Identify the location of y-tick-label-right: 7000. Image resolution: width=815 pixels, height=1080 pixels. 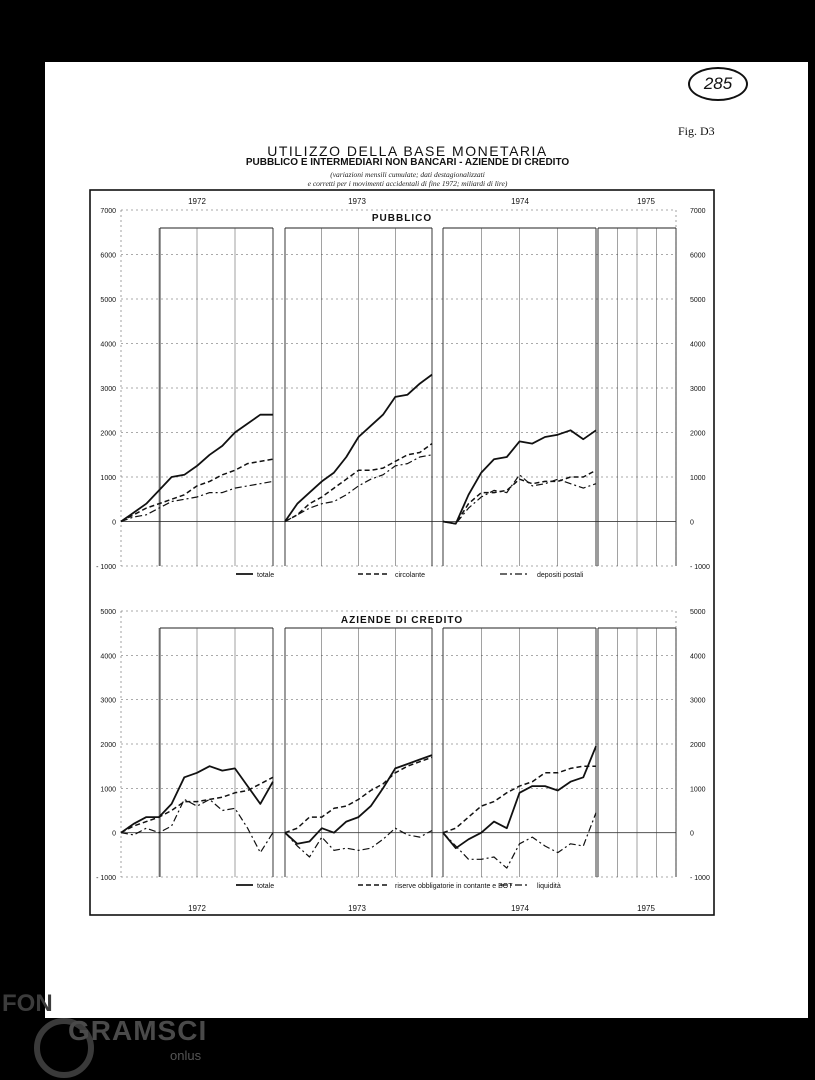
(698, 211).